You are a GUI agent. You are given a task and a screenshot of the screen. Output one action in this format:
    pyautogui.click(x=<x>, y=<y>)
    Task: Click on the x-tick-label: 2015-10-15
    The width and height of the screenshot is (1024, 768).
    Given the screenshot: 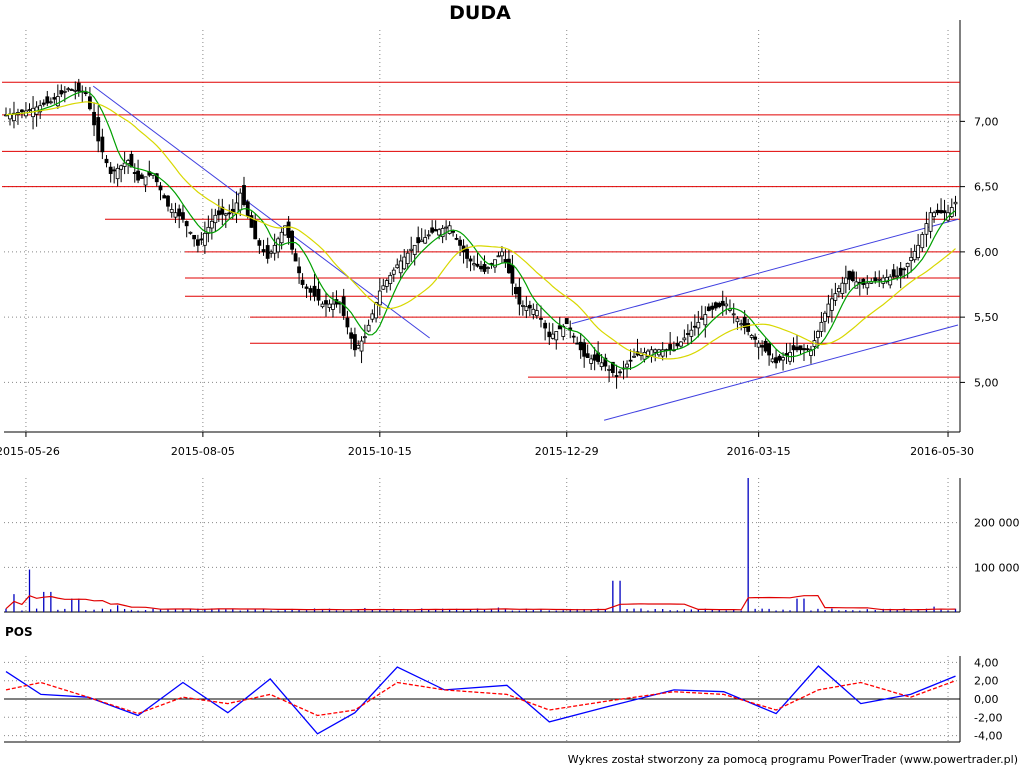 What is the action you would take?
    pyautogui.click(x=380, y=451)
    